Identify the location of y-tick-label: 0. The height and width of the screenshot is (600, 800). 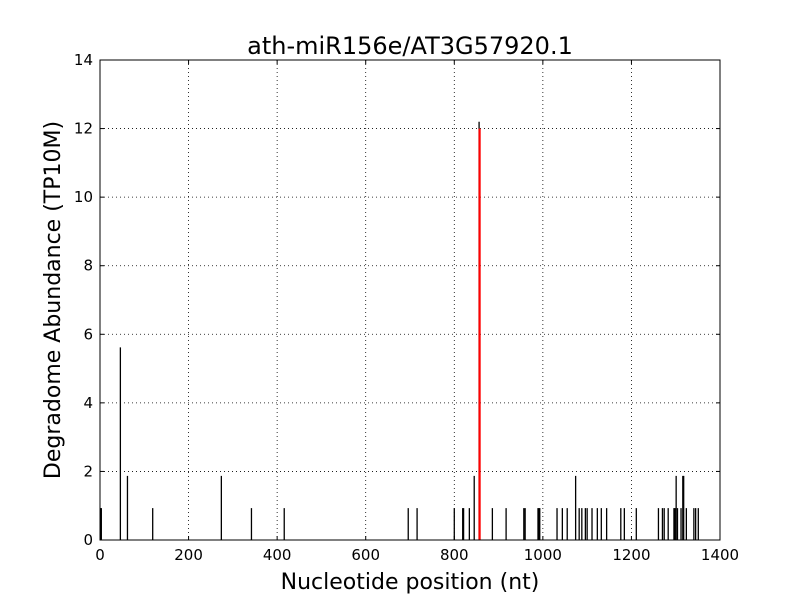
(88, 540).